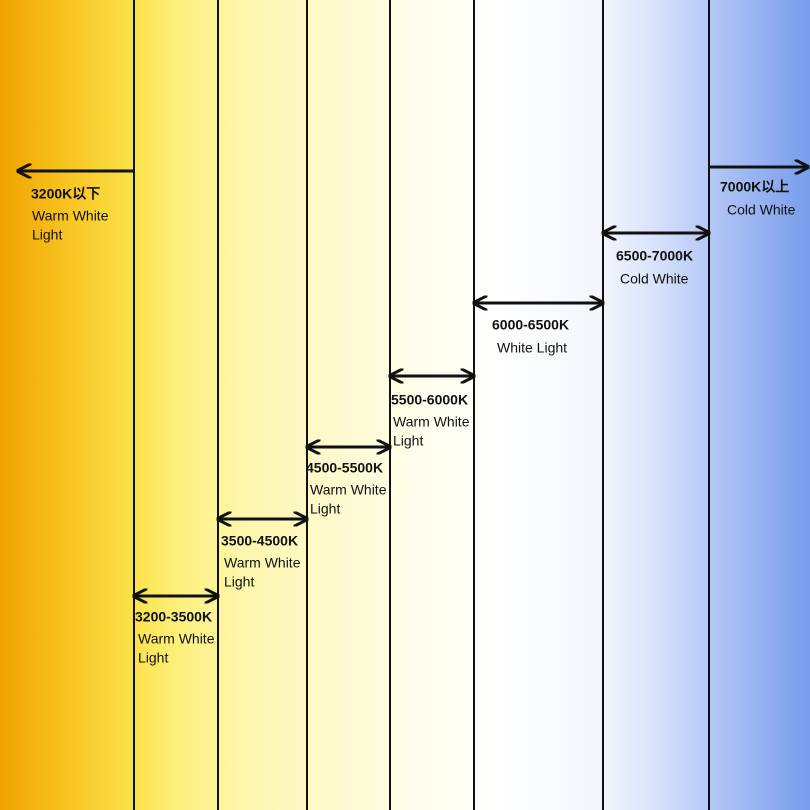  Describe the element at coordinates (429, 400) in the screenshot. I see `range-label: 5500-6000K` at that location.